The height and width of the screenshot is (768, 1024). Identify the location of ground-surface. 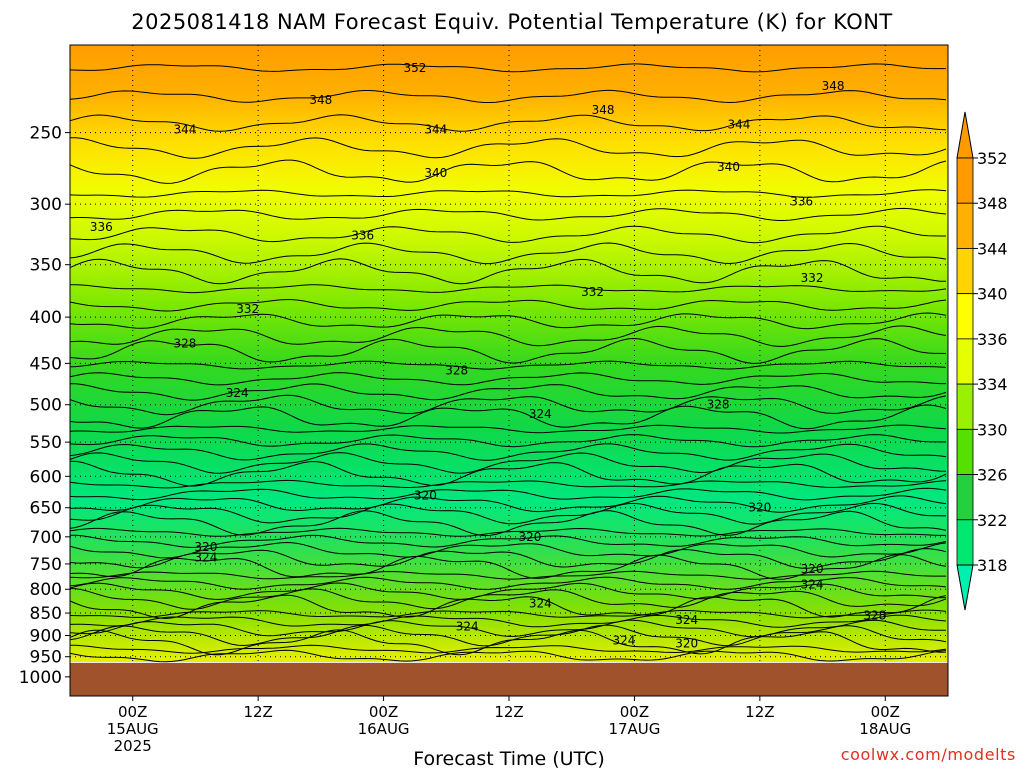
(509, 679).